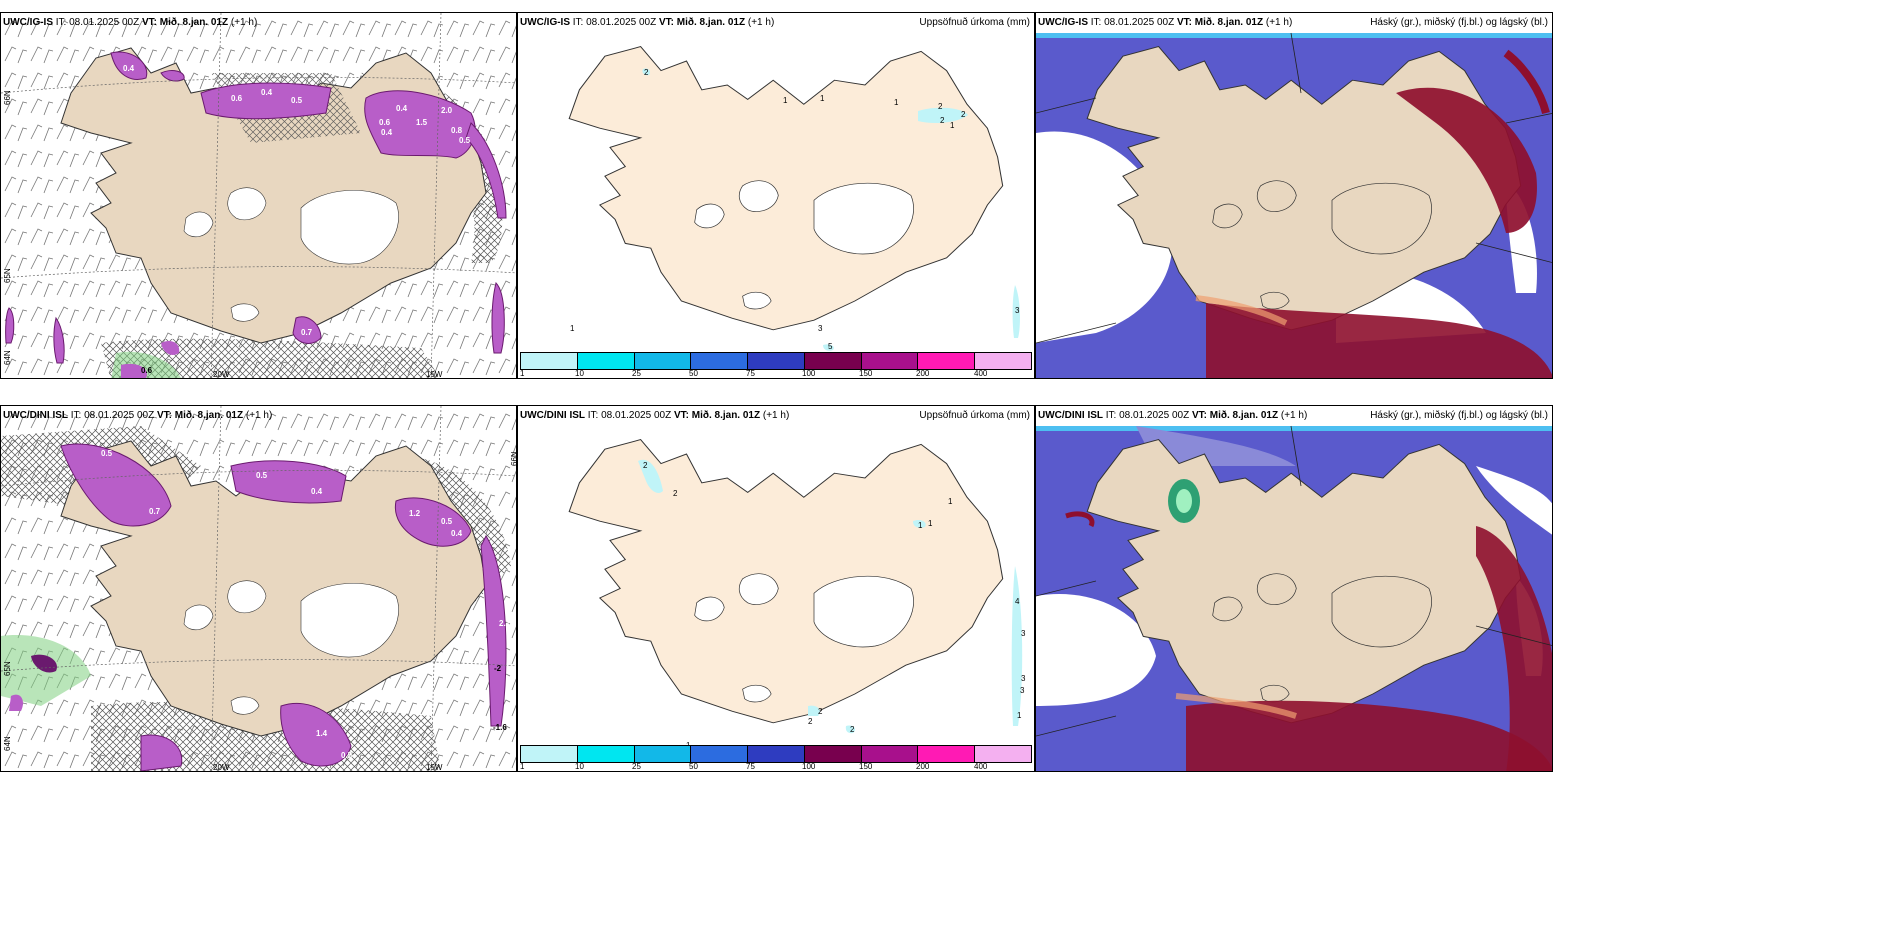 The image size is (1900, 950). What do you see at coordinates (794, 198) in the screenshot?
I see `accum-precip-map: 2 1 1 1 2 2 1 2 3 1 3 5` at bounding box center [794, 198].